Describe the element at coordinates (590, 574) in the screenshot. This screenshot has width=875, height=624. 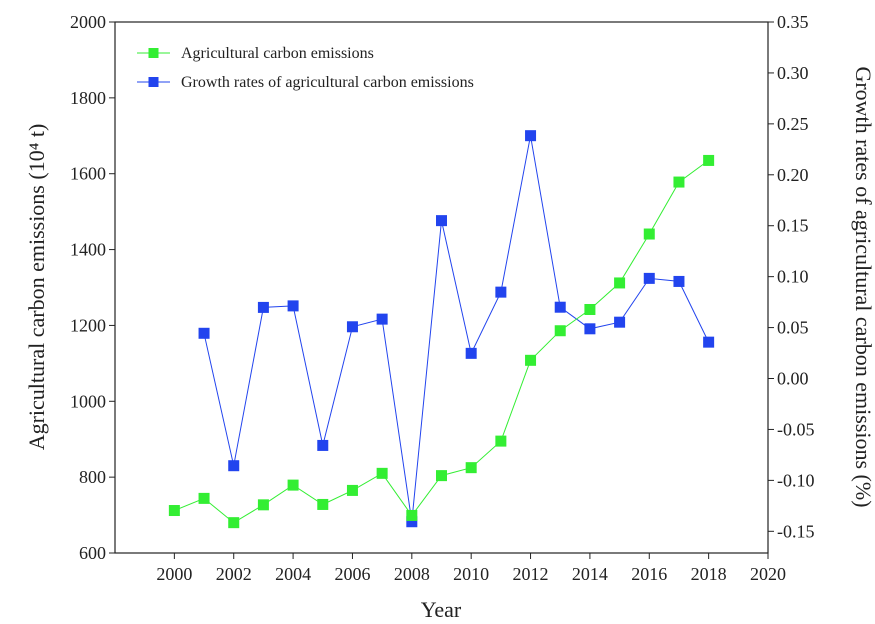
I see `x-tick-label: 2014` at that location.